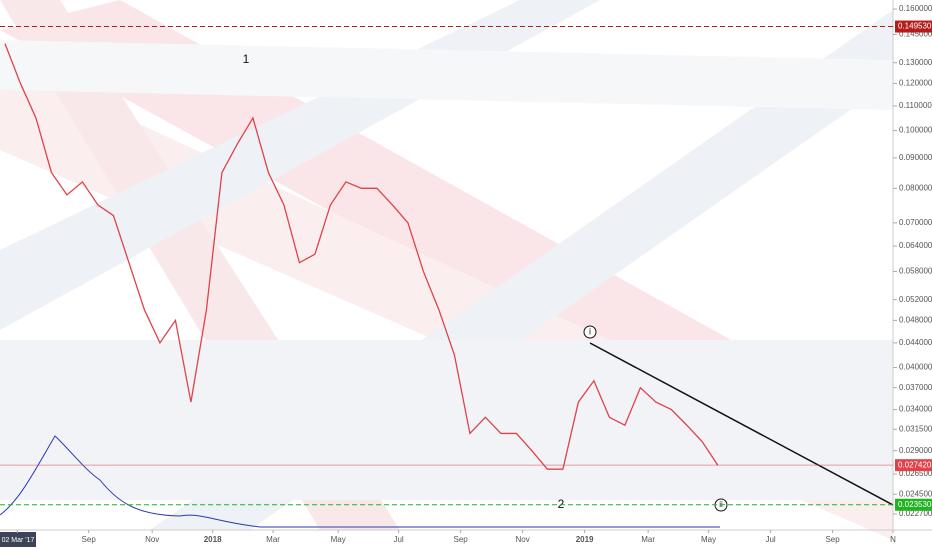 This screenshot has height=550, width=932. What do you see at coordinates (915, 409) in the screenshot?
I see `y-tick-label: 0.034000` at bounding box center [915, 409].